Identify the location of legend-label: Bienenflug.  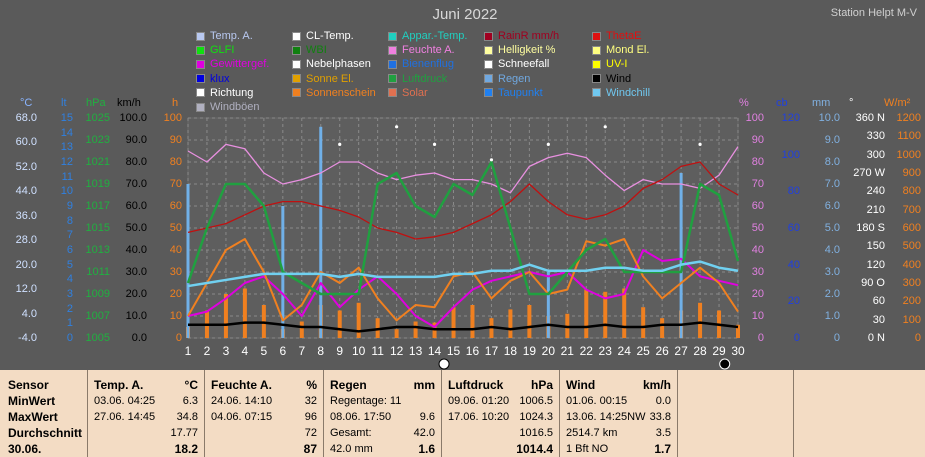
(428, 64).